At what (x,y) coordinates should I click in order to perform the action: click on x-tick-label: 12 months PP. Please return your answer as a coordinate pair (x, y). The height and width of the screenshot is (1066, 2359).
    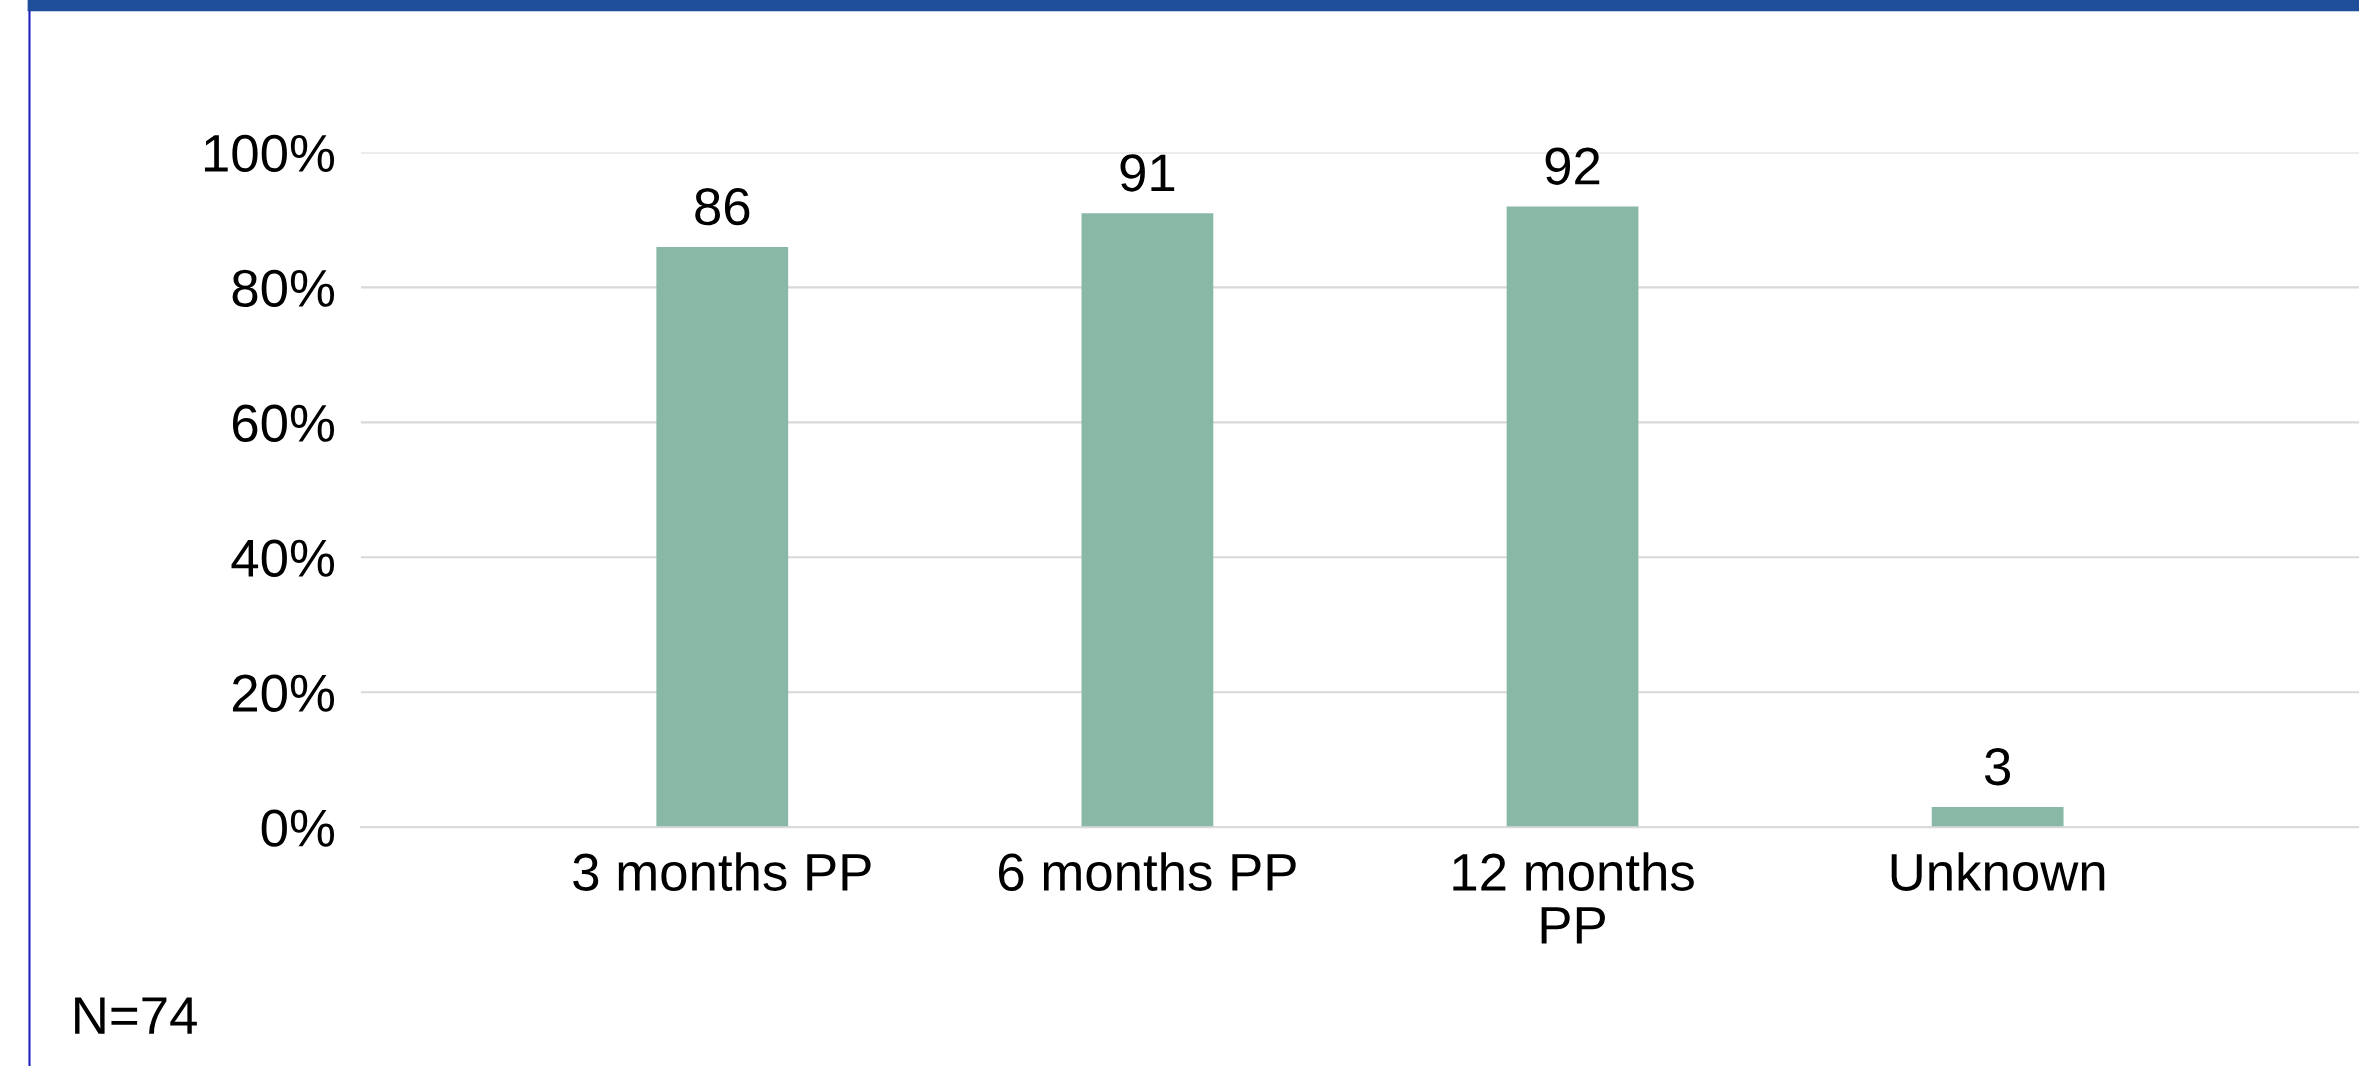
    Looking at the image, I should click on (1573, 898).